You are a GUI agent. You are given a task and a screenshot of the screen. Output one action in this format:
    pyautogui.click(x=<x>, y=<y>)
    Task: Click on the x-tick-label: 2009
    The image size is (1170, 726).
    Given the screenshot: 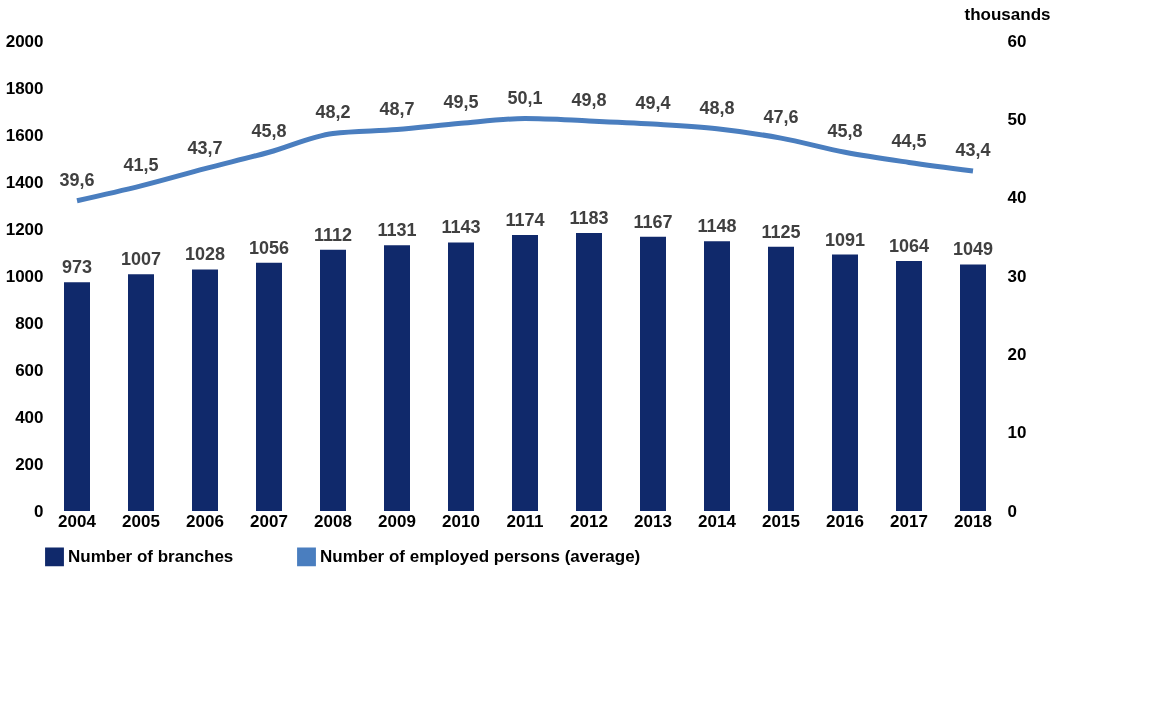 What is the action you would take?
    pyautogui.click(x=397, y=521)
    